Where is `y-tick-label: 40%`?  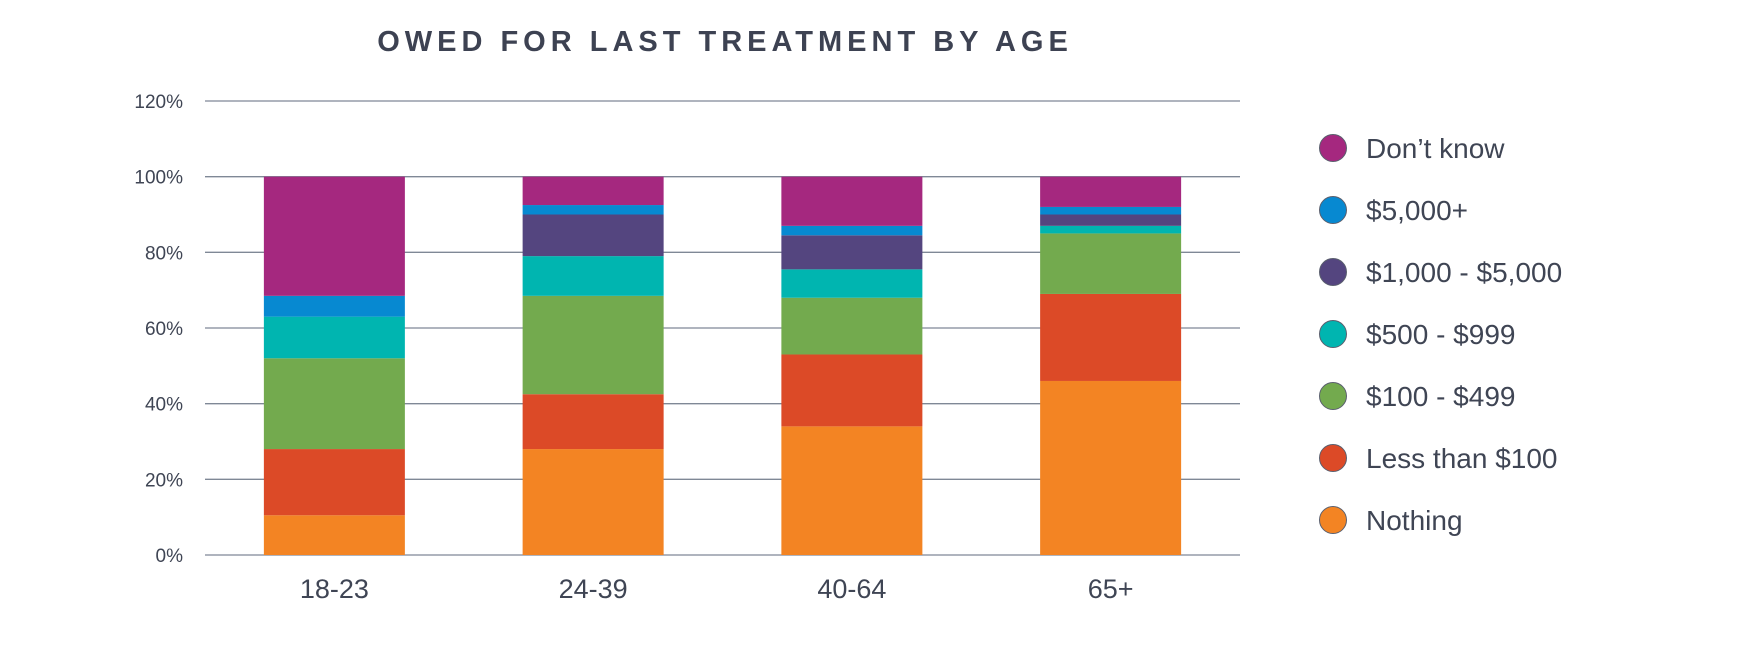 y-tick-label: 40% is located at coordinates (164, 405).